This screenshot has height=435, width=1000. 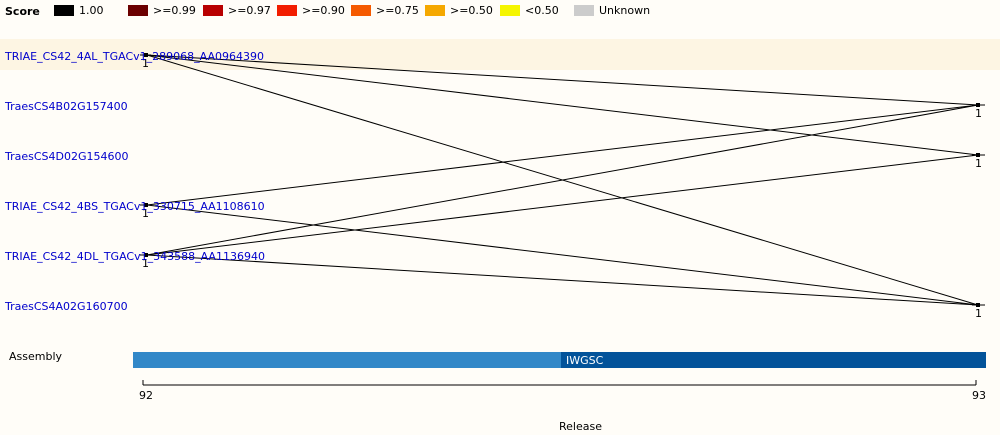 What do you see at coordinates (66, 106) in the screenshot?
I see `gene-link-4b: TraesCS4B02G157400` at bounding box center [66, 106].